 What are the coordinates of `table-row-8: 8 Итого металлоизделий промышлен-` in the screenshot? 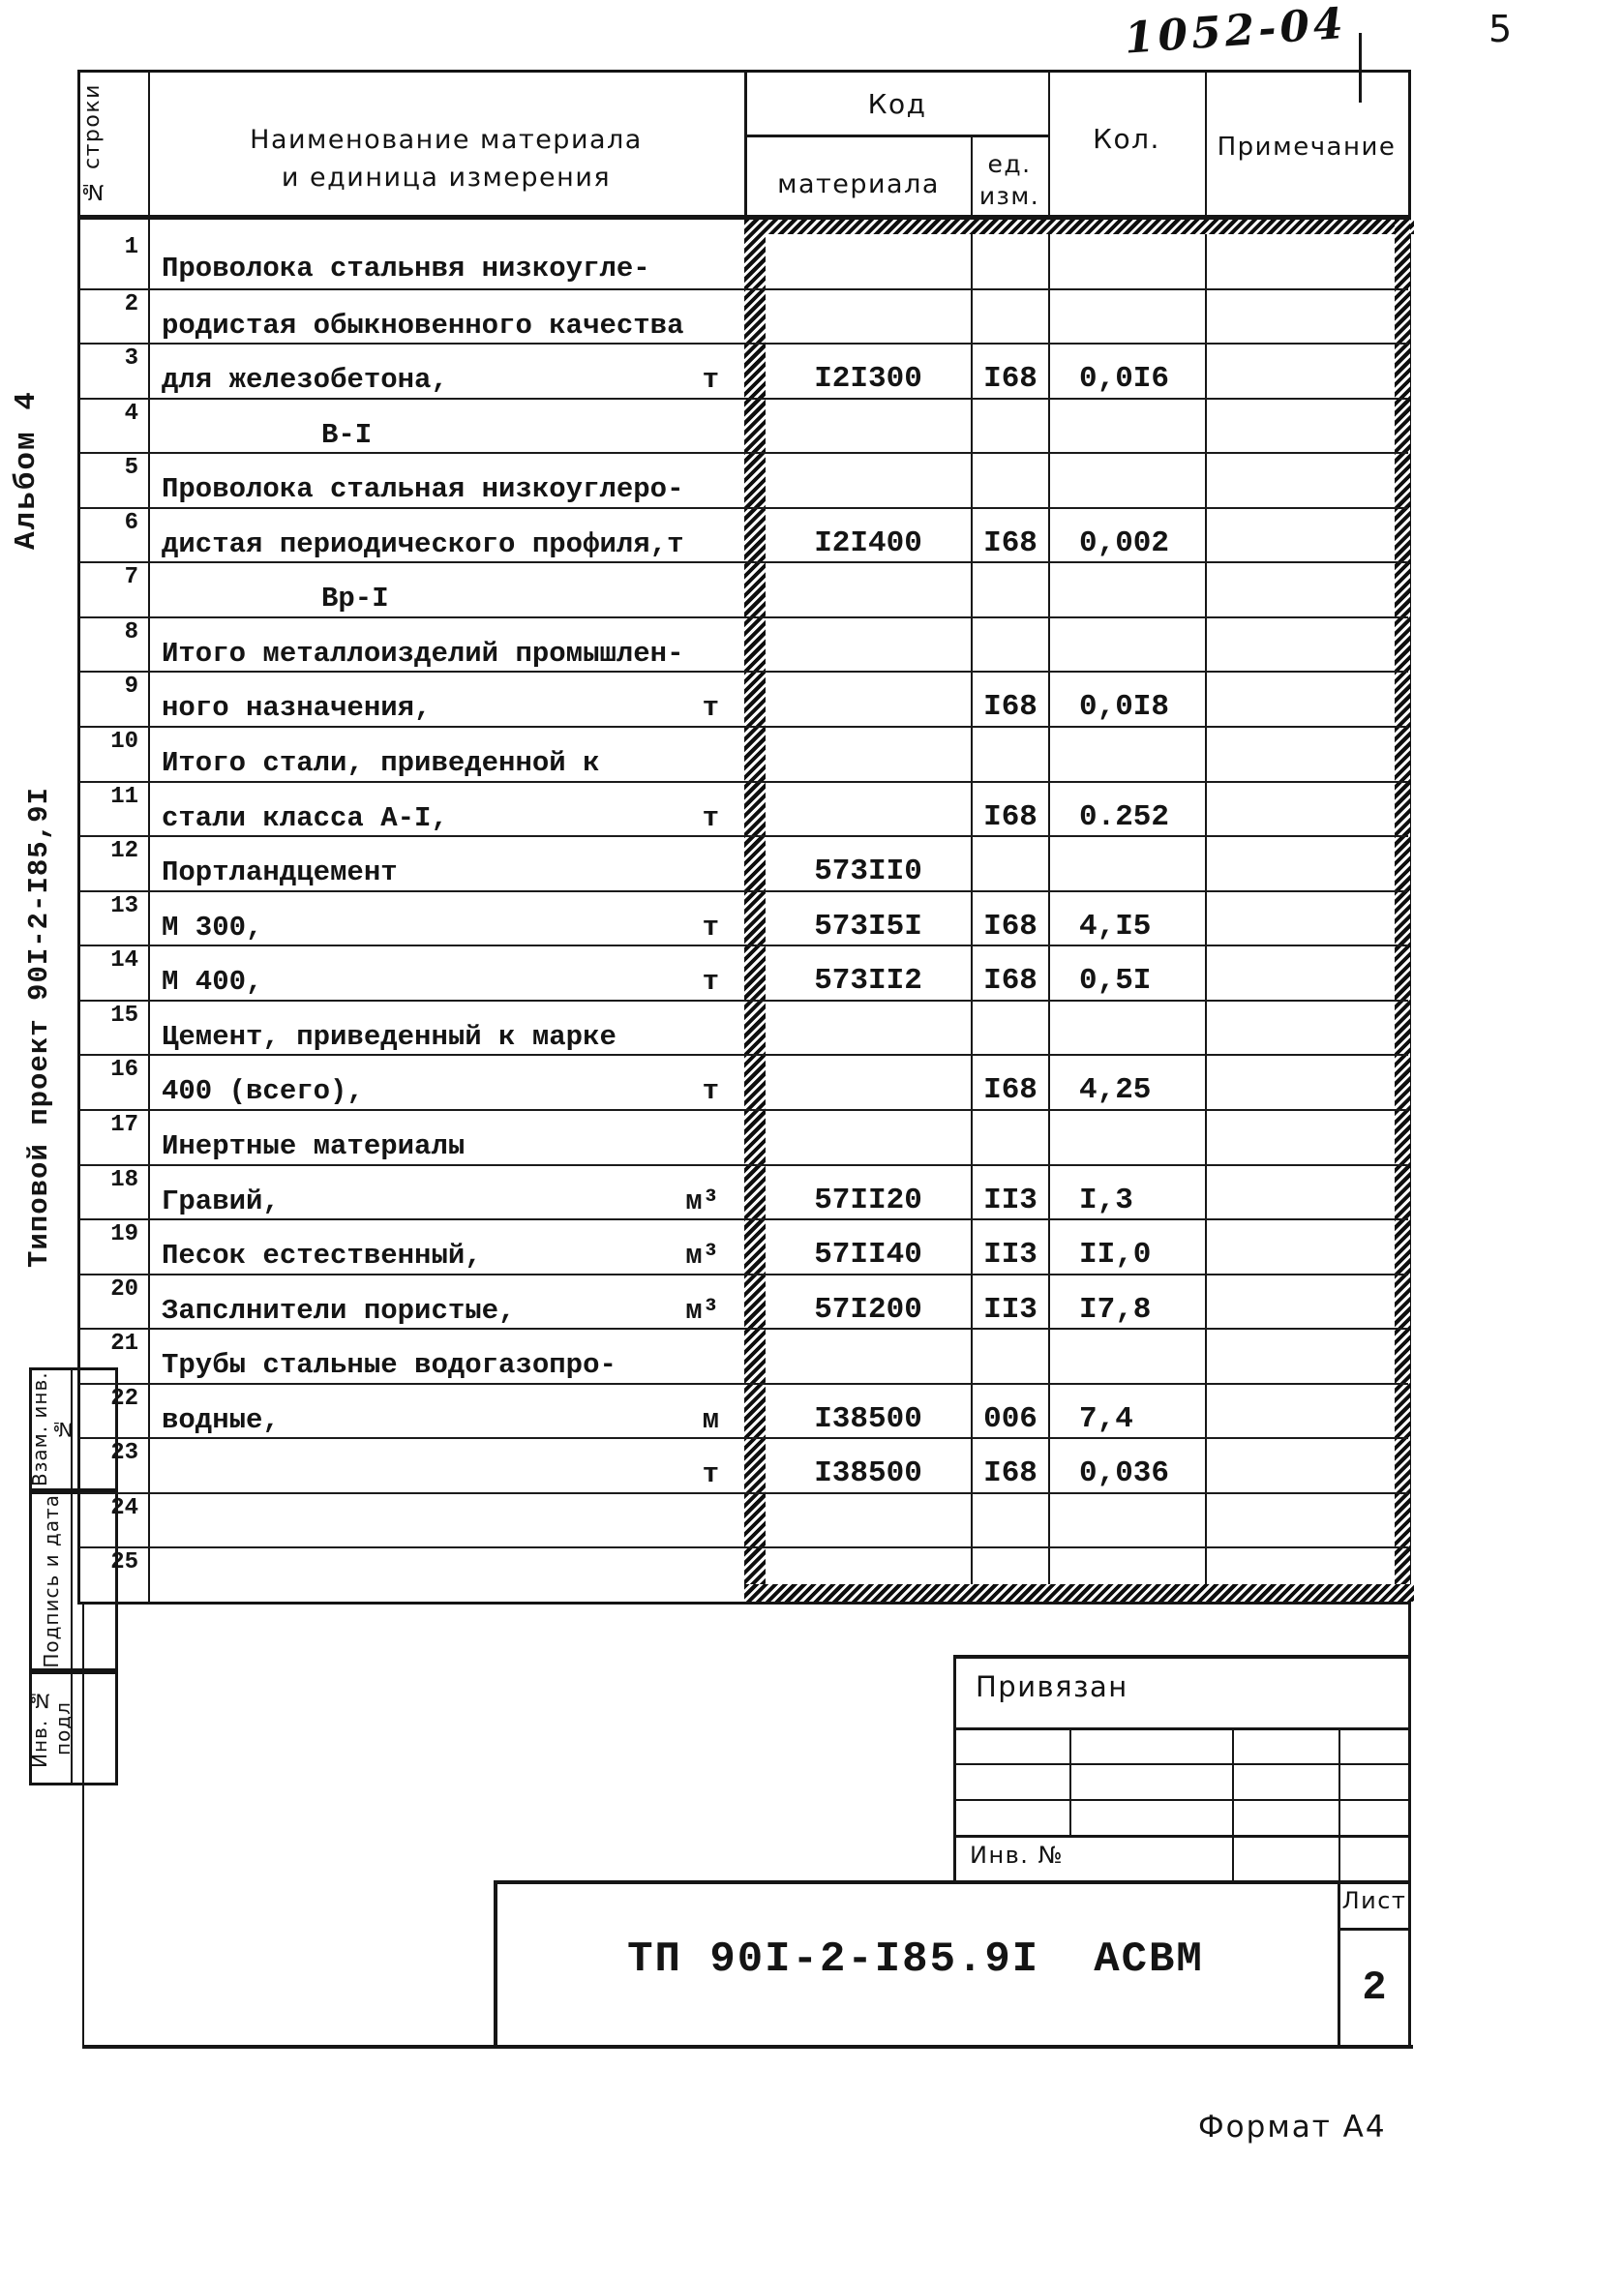 It's located at (744, 644).